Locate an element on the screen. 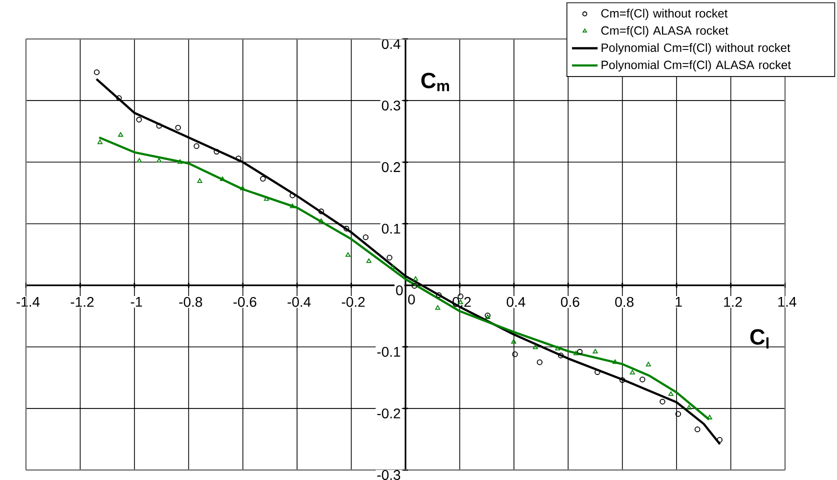 The width and height of the screenshot is (837, 480). x-axis-title: C$_{l}$ is located at coordinates (759, 339).